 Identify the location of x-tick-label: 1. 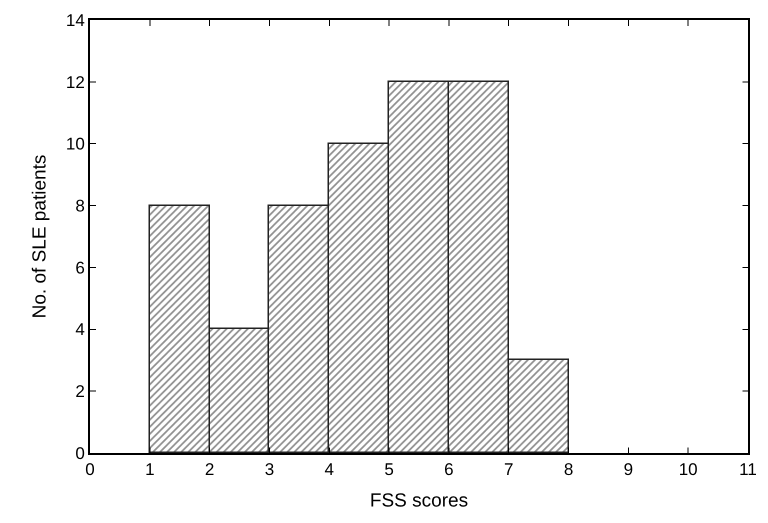
(150, 470).